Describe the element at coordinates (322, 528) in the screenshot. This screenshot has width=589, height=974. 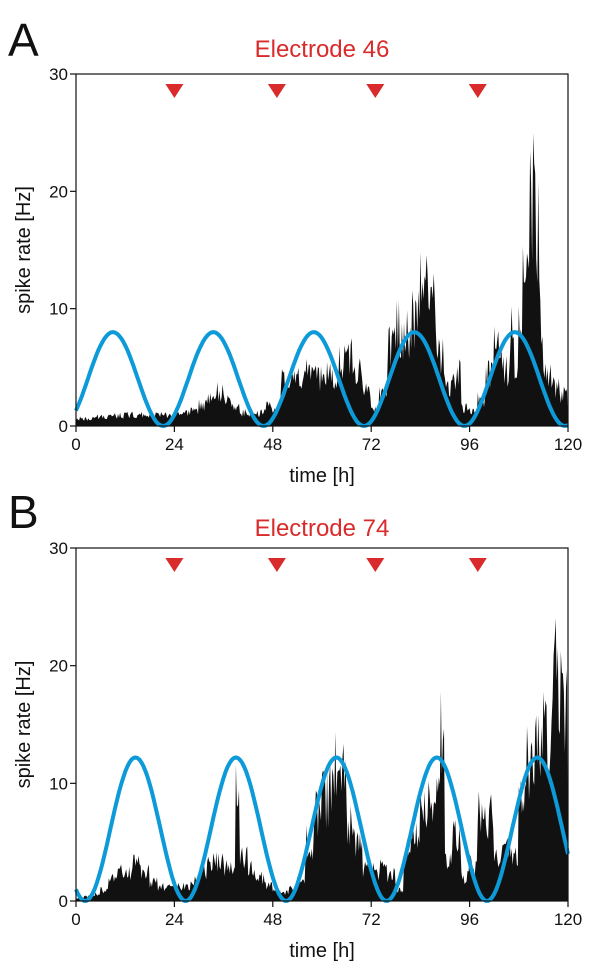
I see `chart-title: Electrode 74` at that location.